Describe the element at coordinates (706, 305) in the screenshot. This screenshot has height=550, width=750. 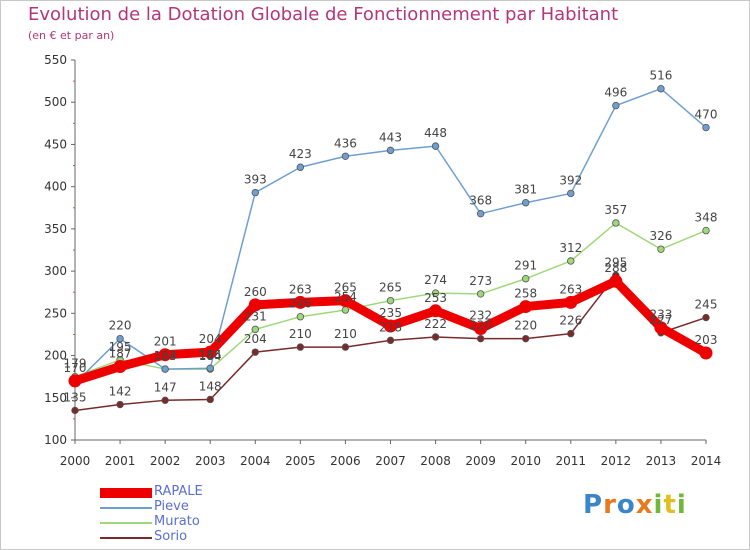
I see `value-label: 245` at that location.